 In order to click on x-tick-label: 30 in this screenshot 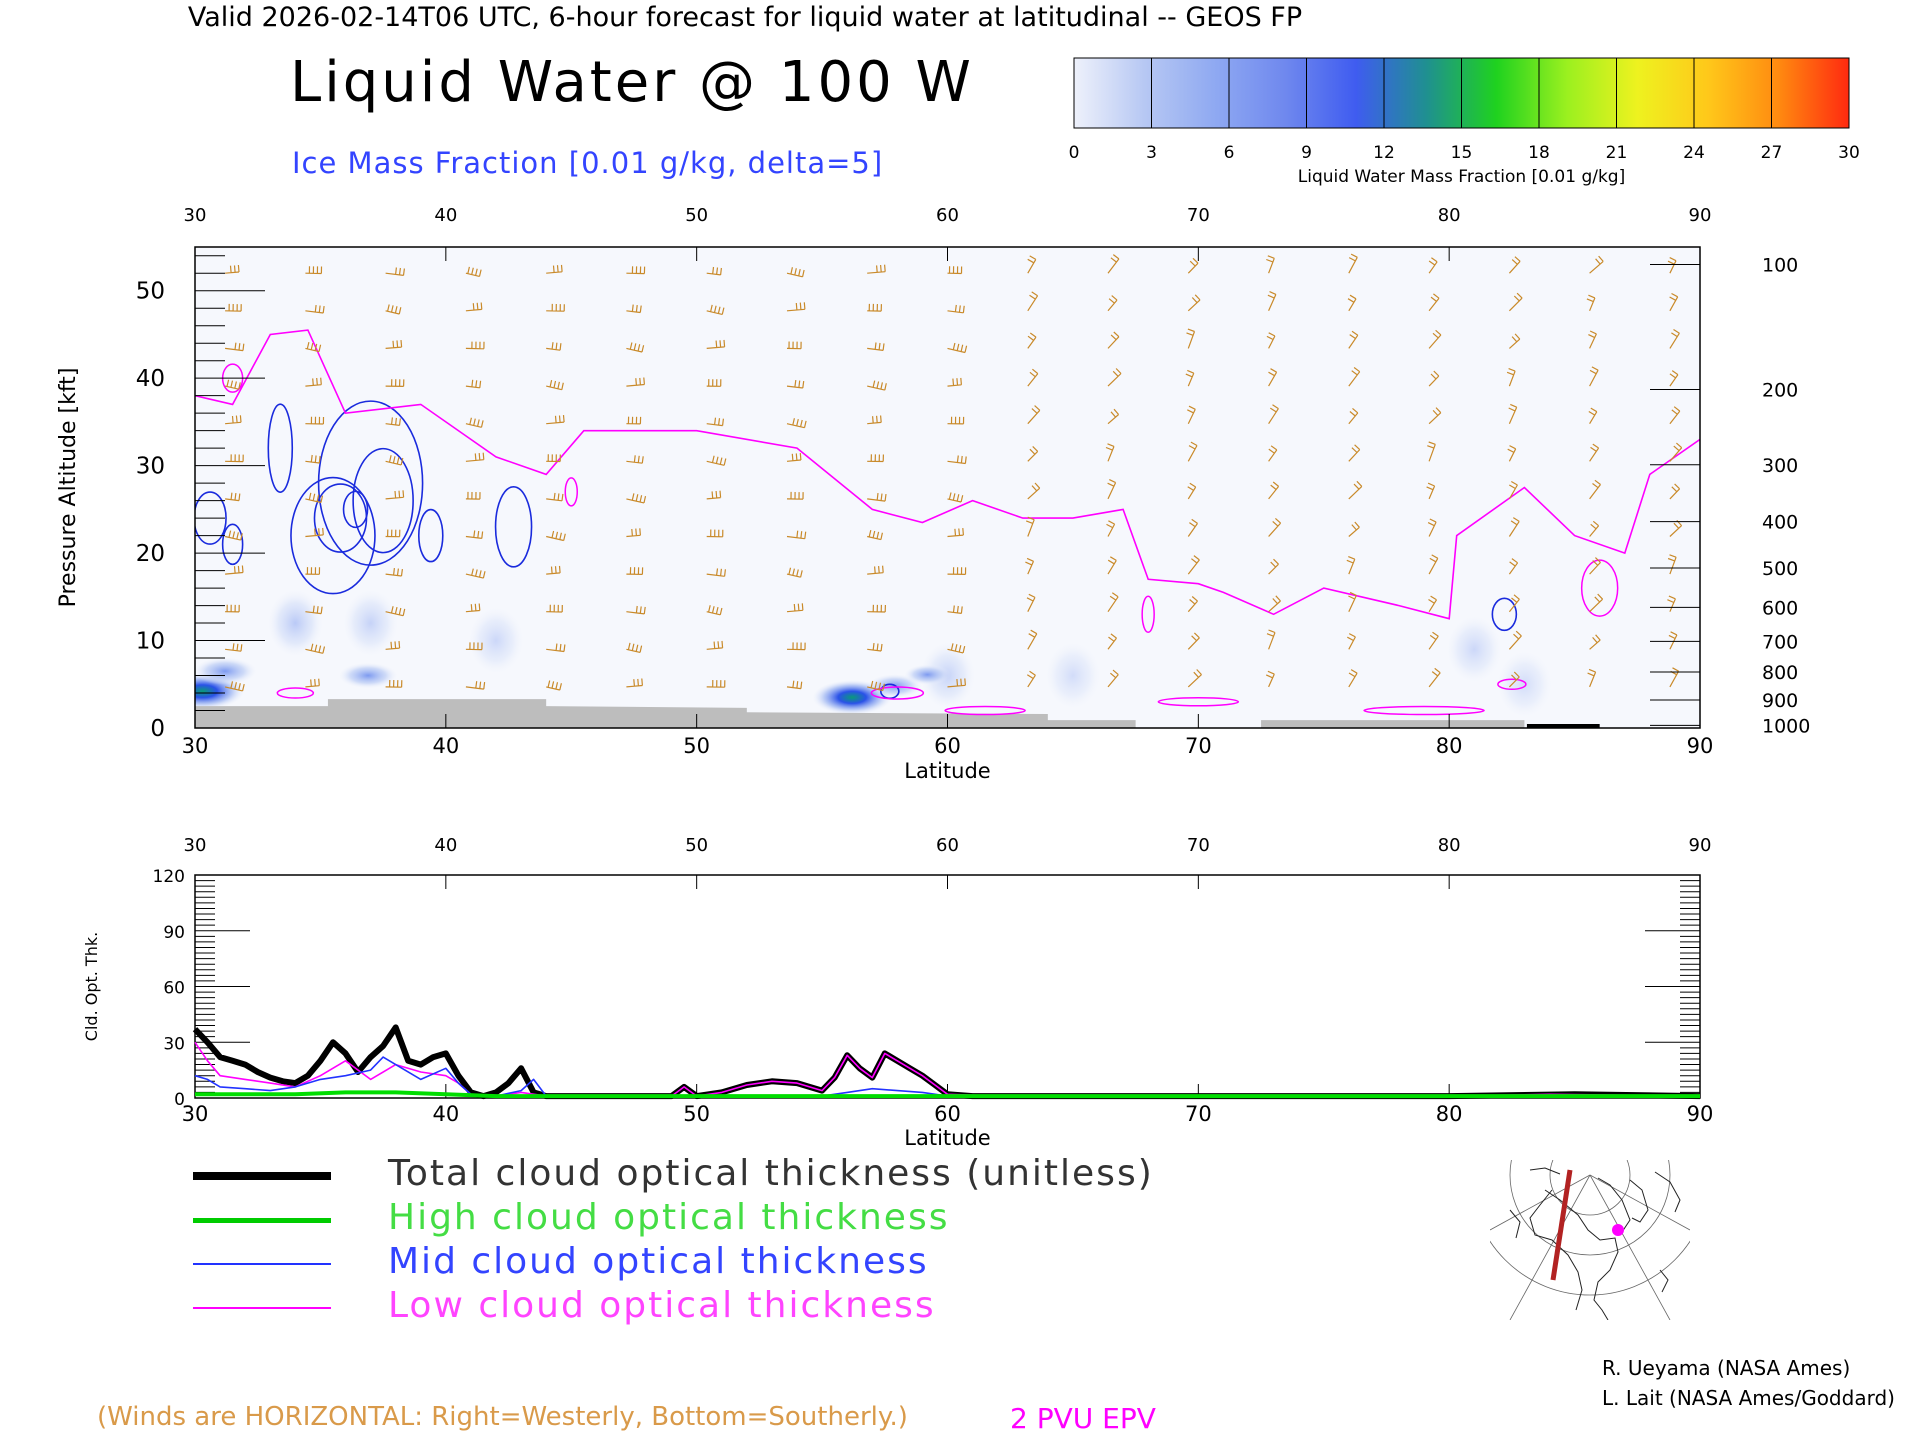, I will do `click(195, 1114)`.